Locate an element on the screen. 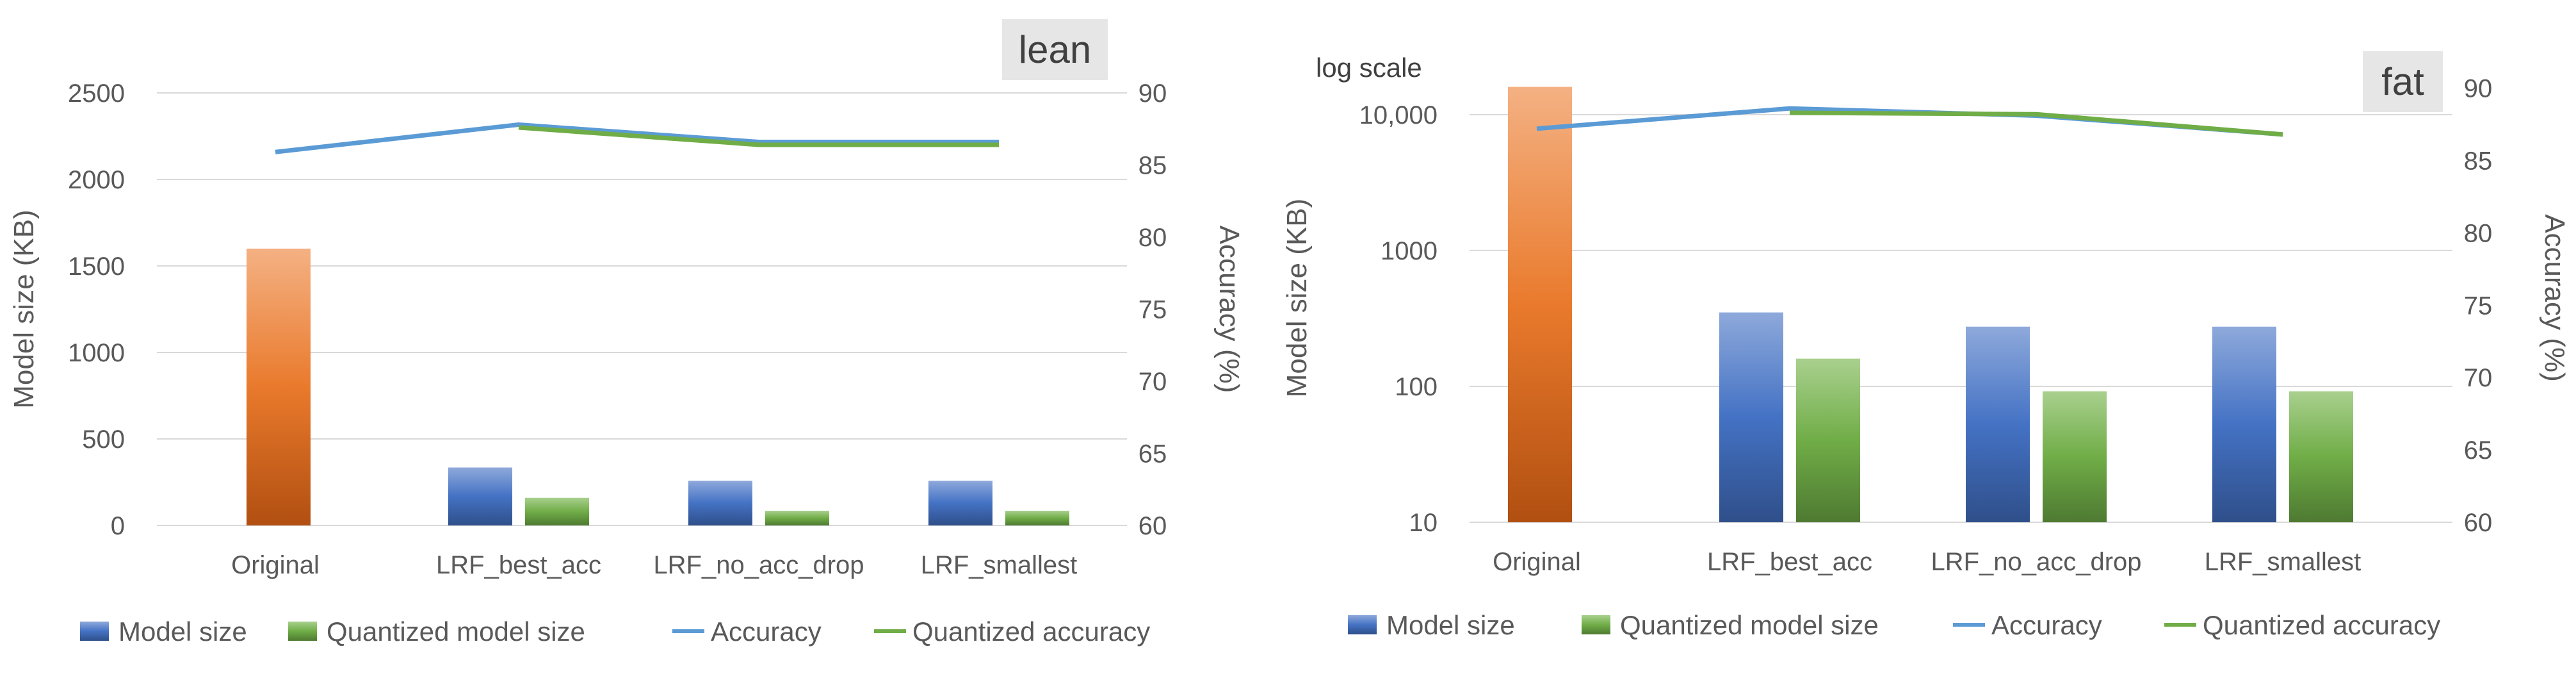 Image resolution: width=2576 pixels, height=685 pixels. scale-note: log scale is located at coordinates (1369, 68).